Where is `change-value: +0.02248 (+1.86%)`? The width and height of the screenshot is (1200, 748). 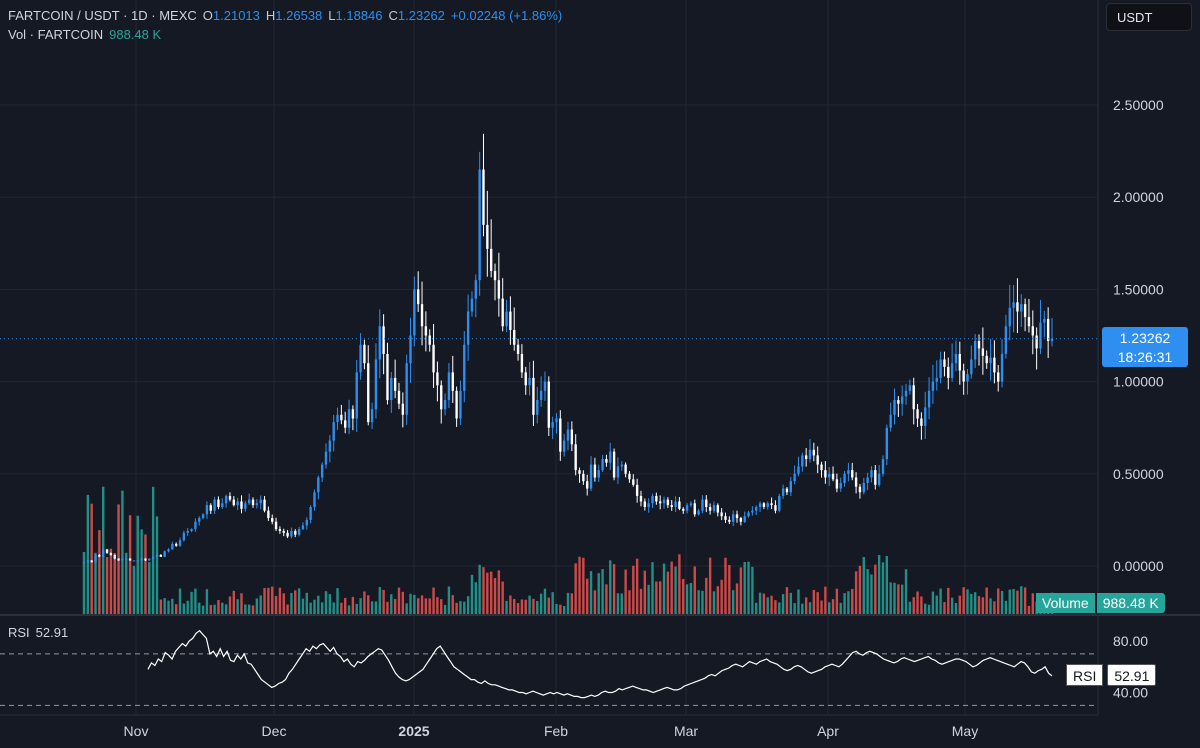
change-value: +0.02248 (+1.86%) is located at coordinates (506, 15).